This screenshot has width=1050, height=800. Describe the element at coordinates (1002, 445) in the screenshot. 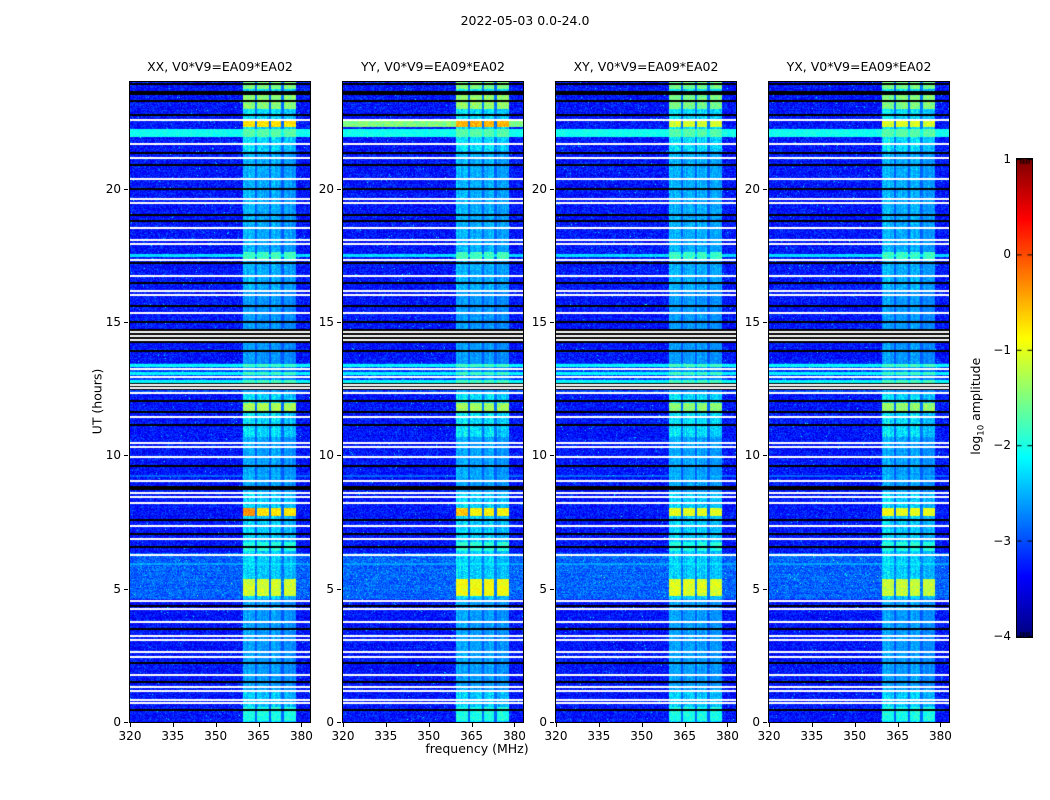

I see `colorbar-tick-label: −2` at that location.